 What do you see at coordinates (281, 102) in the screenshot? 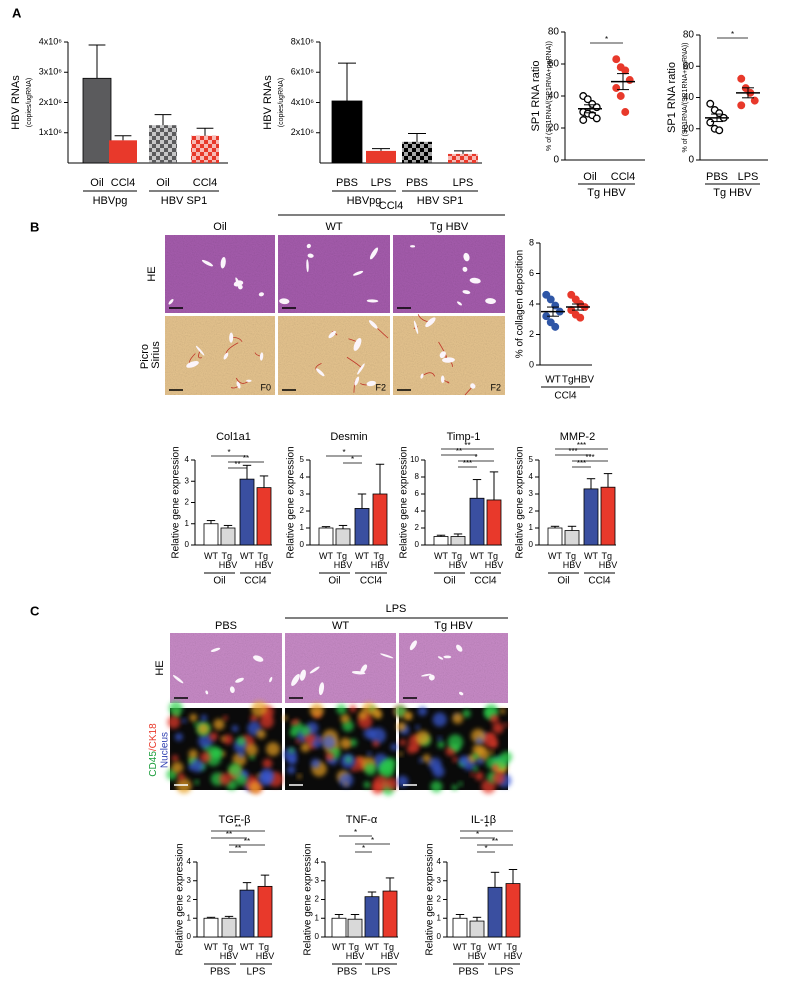
I see `y-axis-sublabel: (copies/ugRNA)` at bounding box center [281, 102].